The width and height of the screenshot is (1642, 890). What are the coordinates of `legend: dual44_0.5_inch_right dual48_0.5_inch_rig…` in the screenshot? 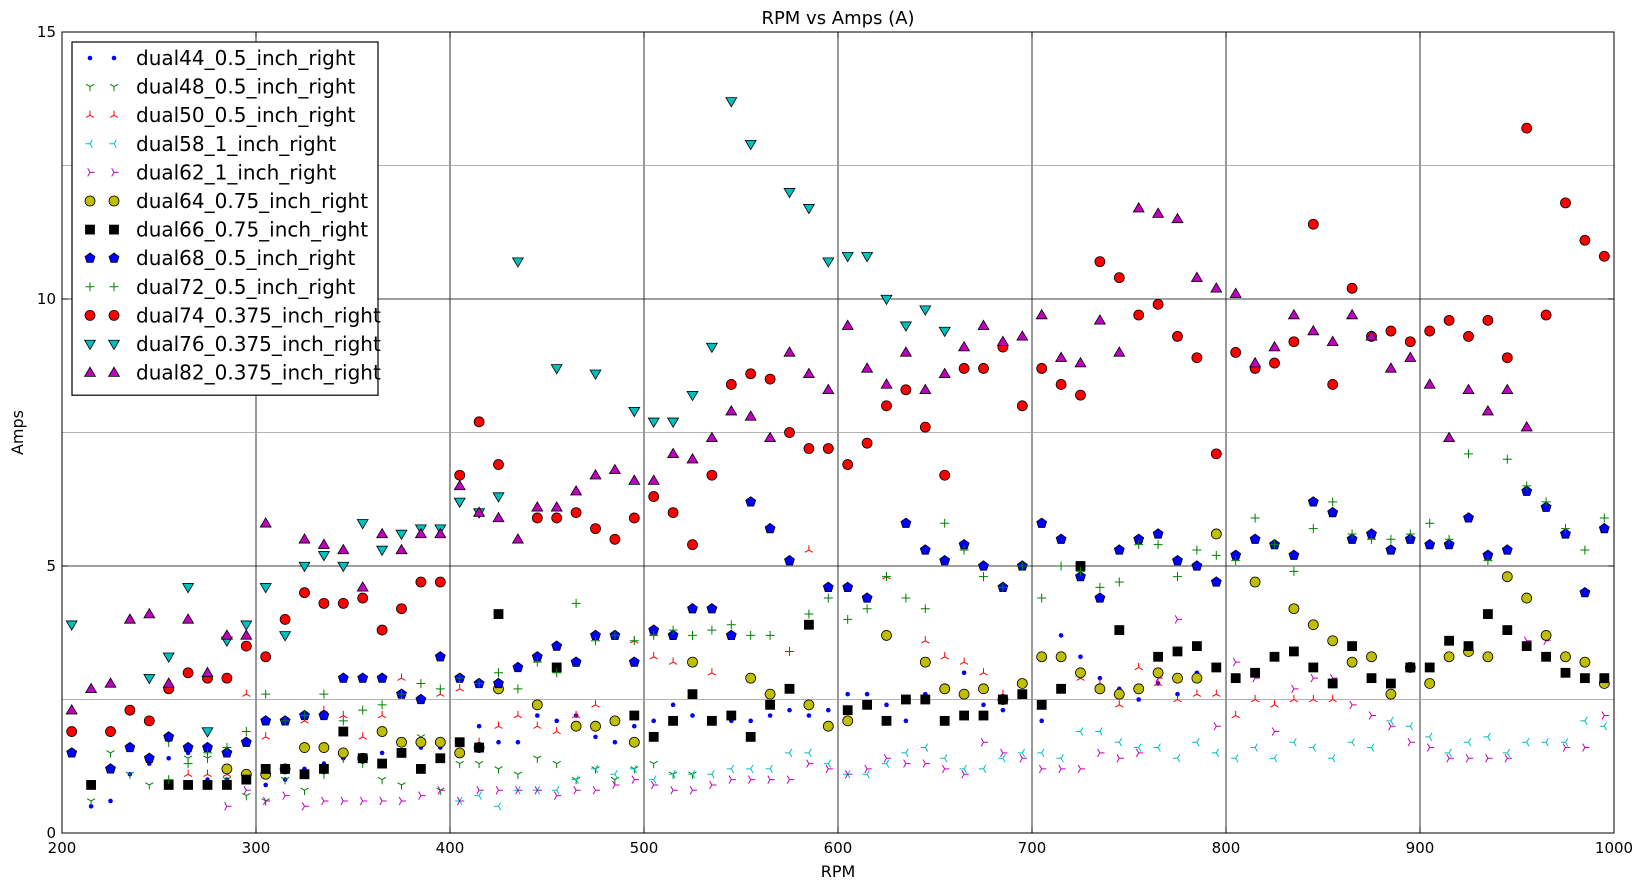 It's located at (226, 218).